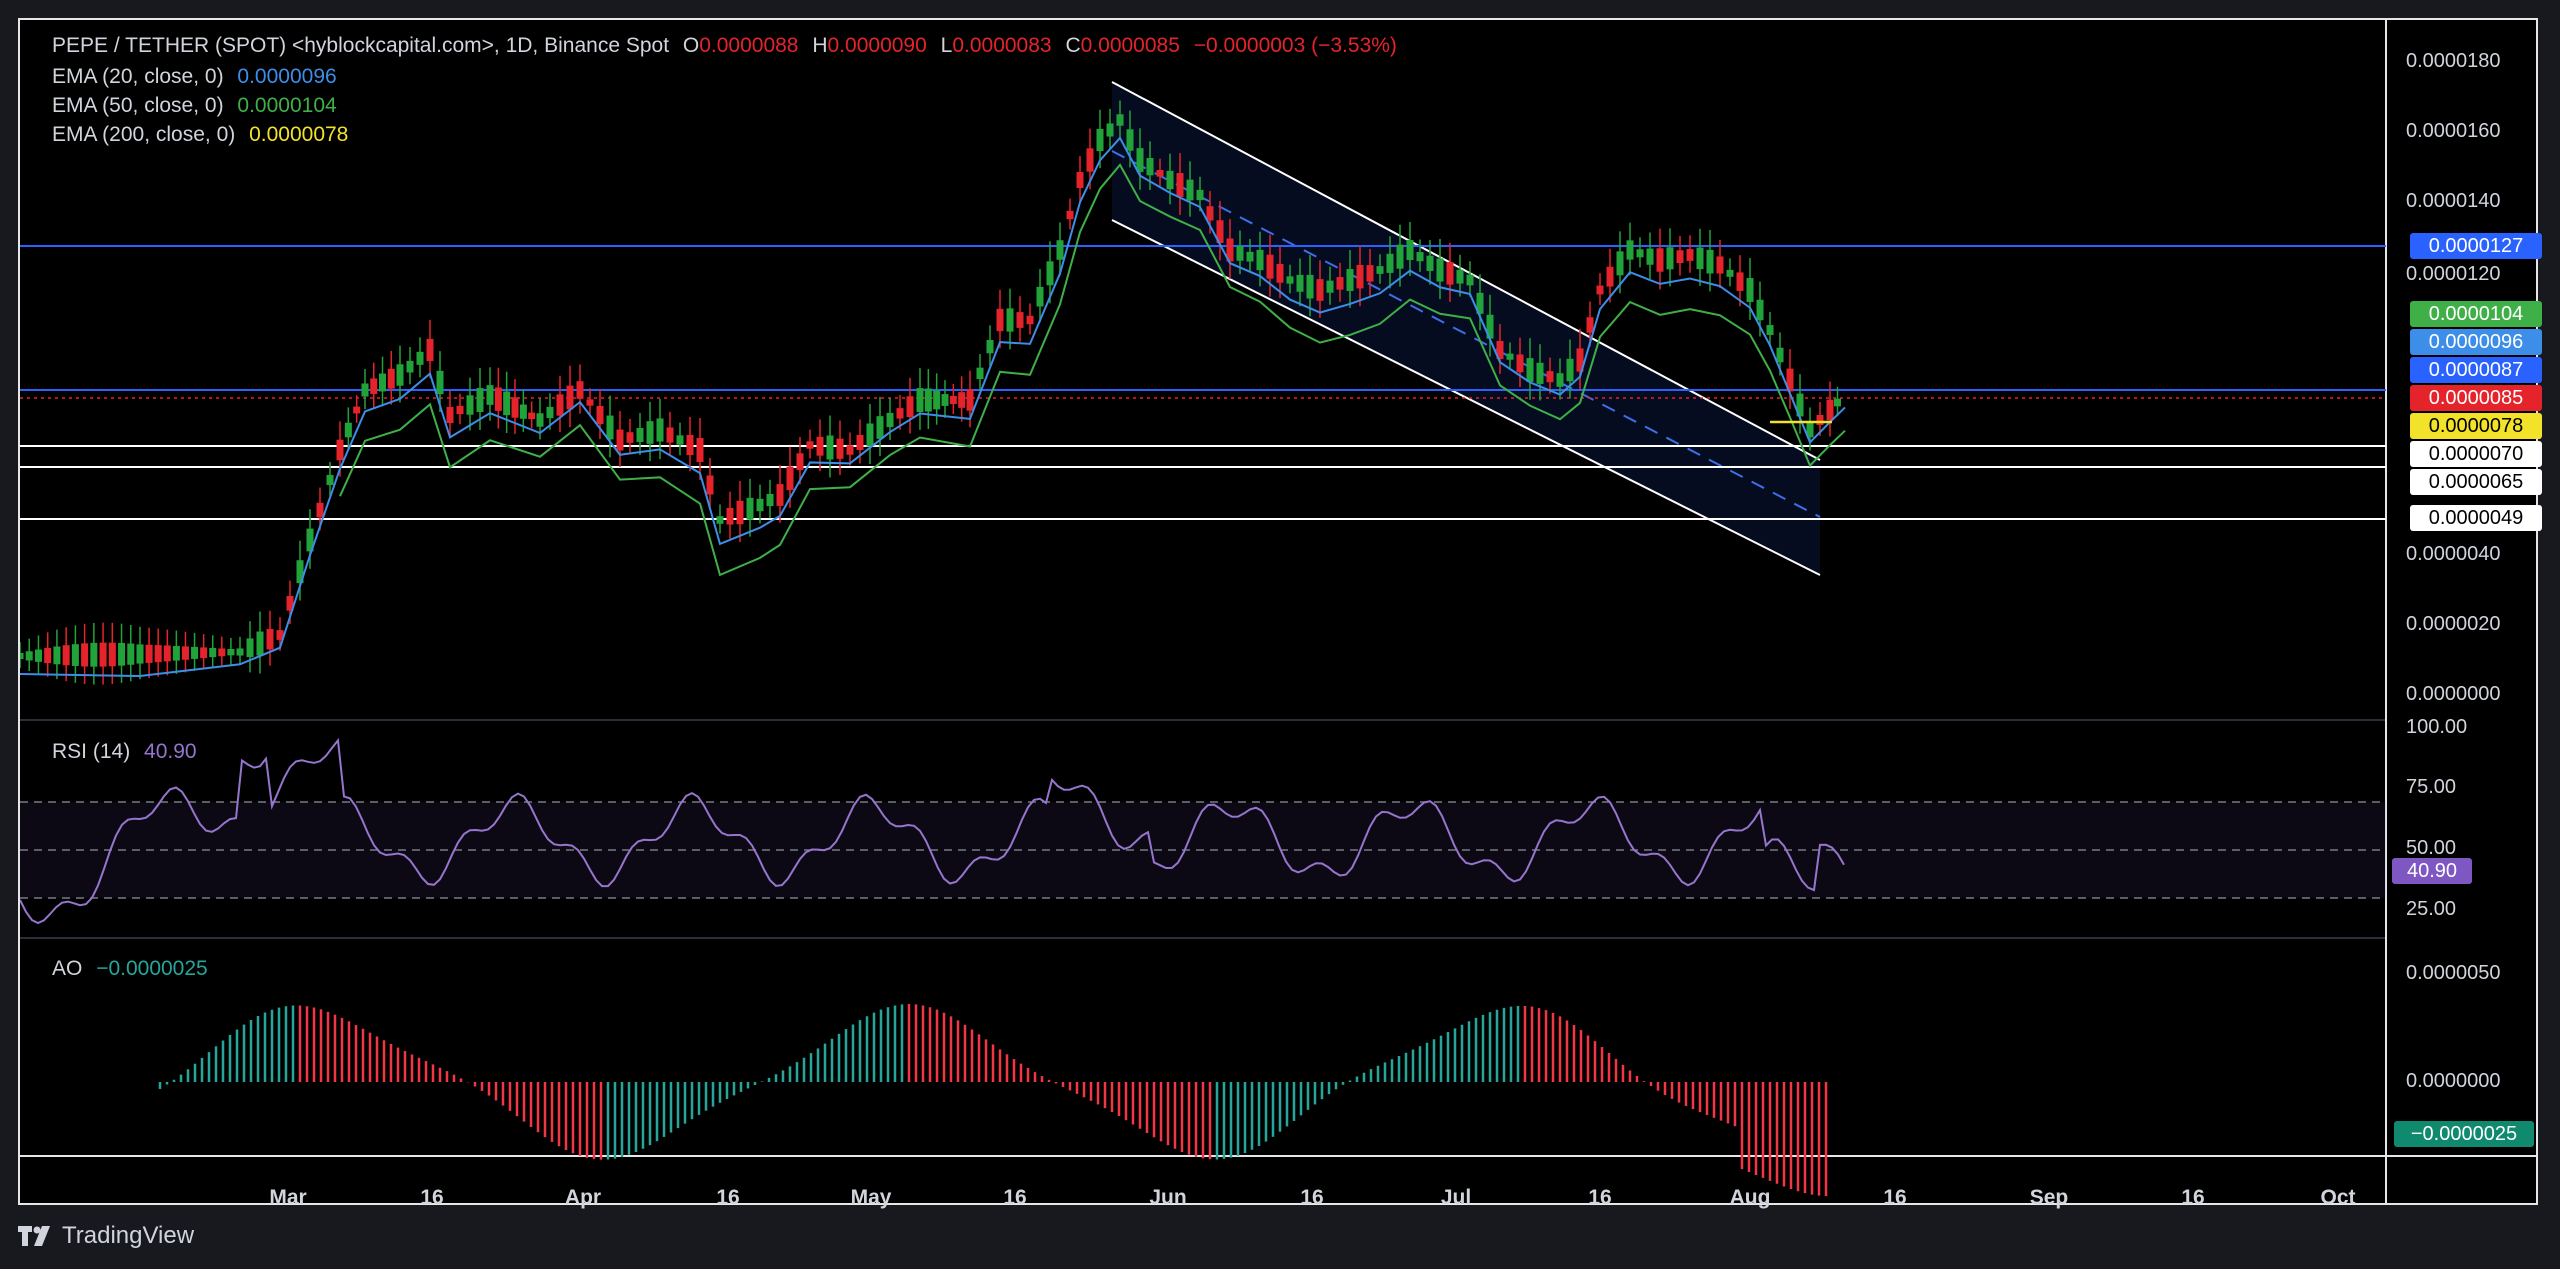 This screenshot has height=1269, width=2560. I want to click on ema20-legend: EMA (20, close, 0) 0.0000096, so click(198, 77).